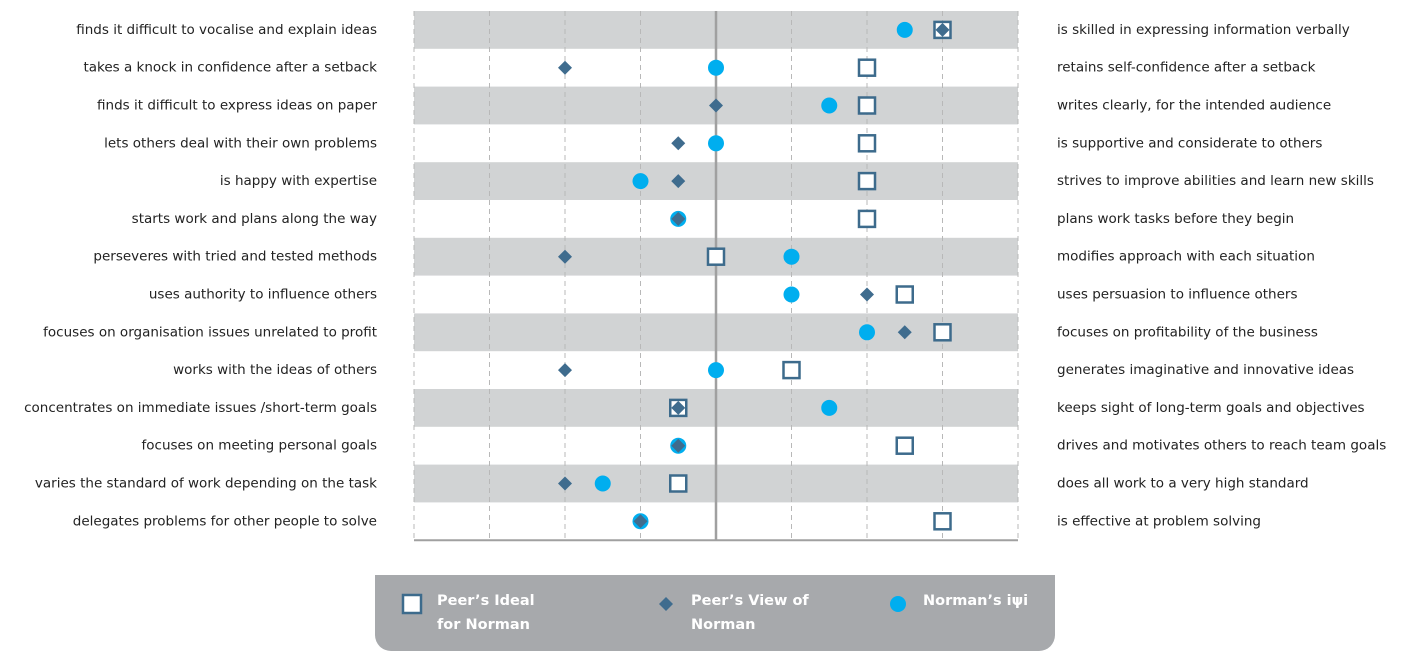 The image size is (1418, 651). Describe the element at coordinates (1183, 484) in the screenshot. I see `right-label: does all work to a very high standard` at that location.